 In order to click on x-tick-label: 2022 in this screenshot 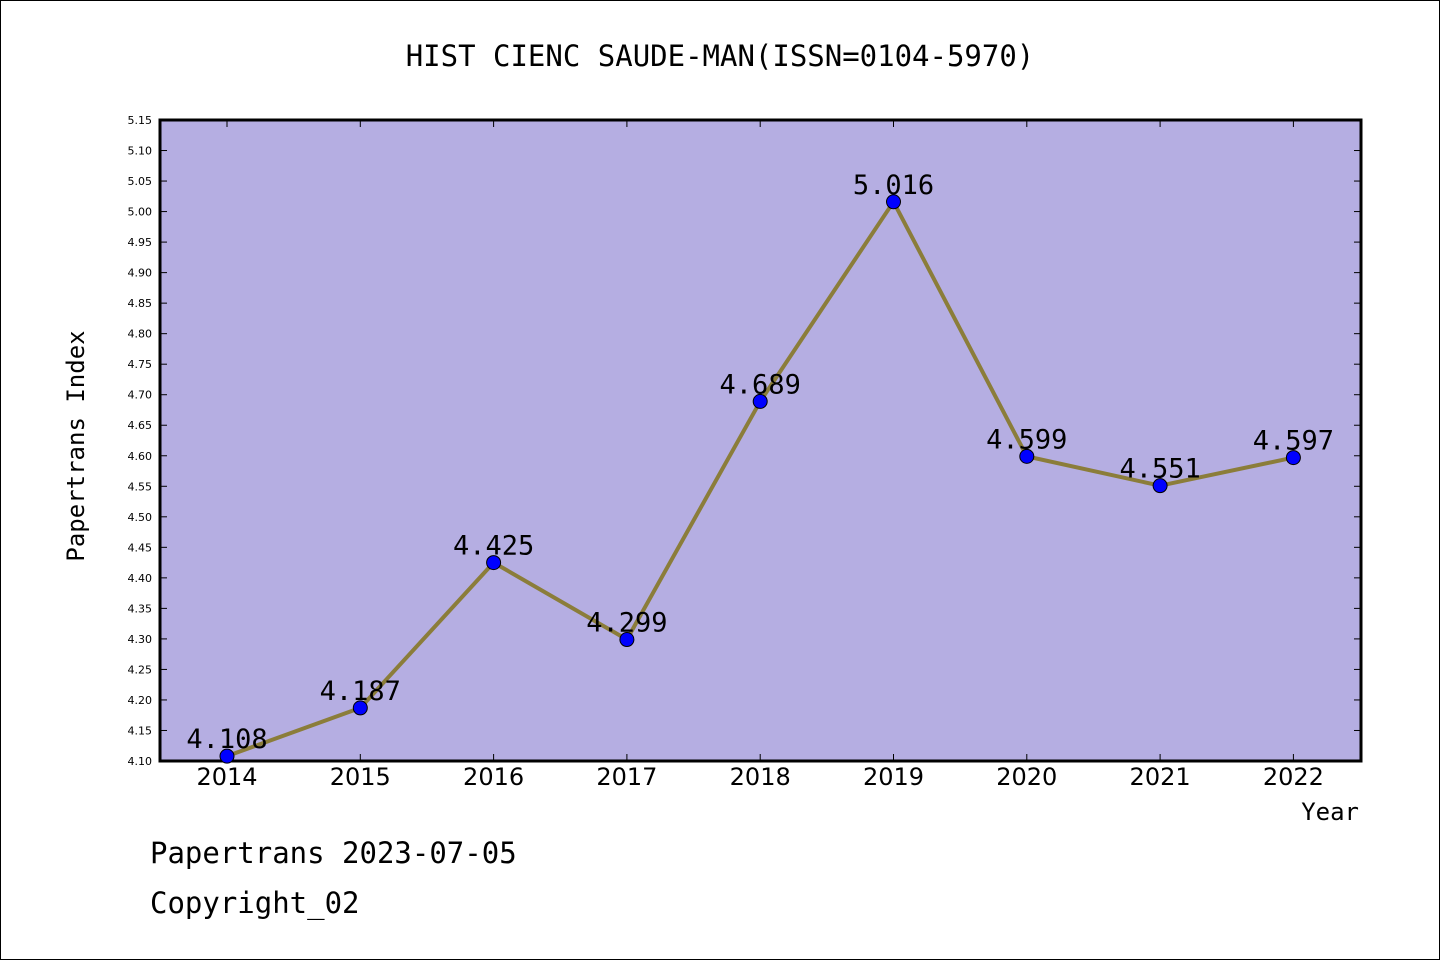, I will do `click(1293, 777)`.